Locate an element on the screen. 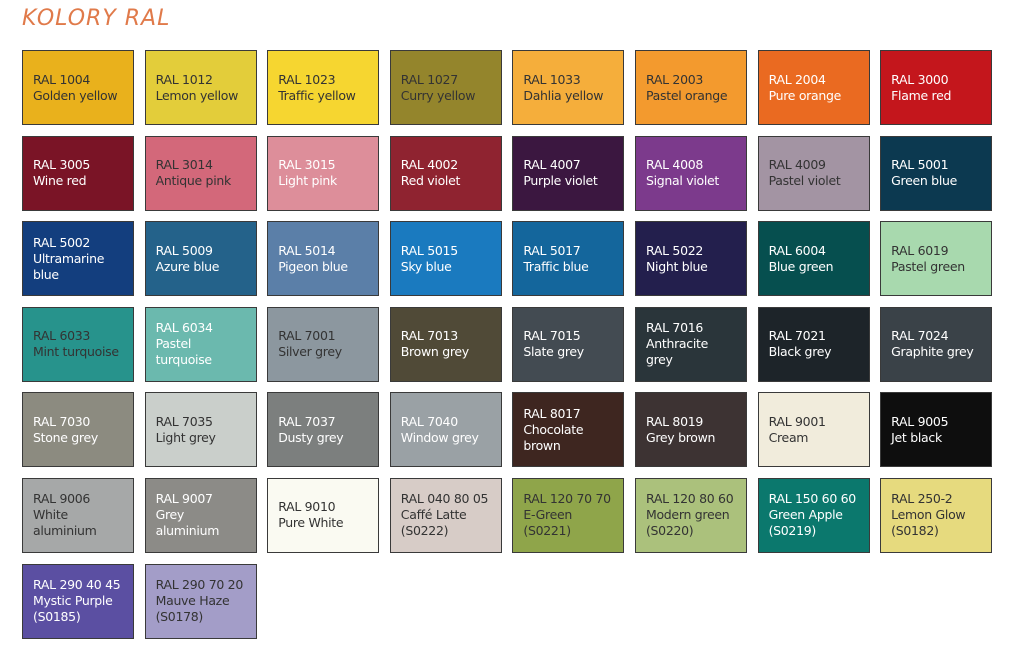 The image size is (1020, 659). color-swatch: RAL 1033 Dahlia yellow is located at coordinates (568, 87).